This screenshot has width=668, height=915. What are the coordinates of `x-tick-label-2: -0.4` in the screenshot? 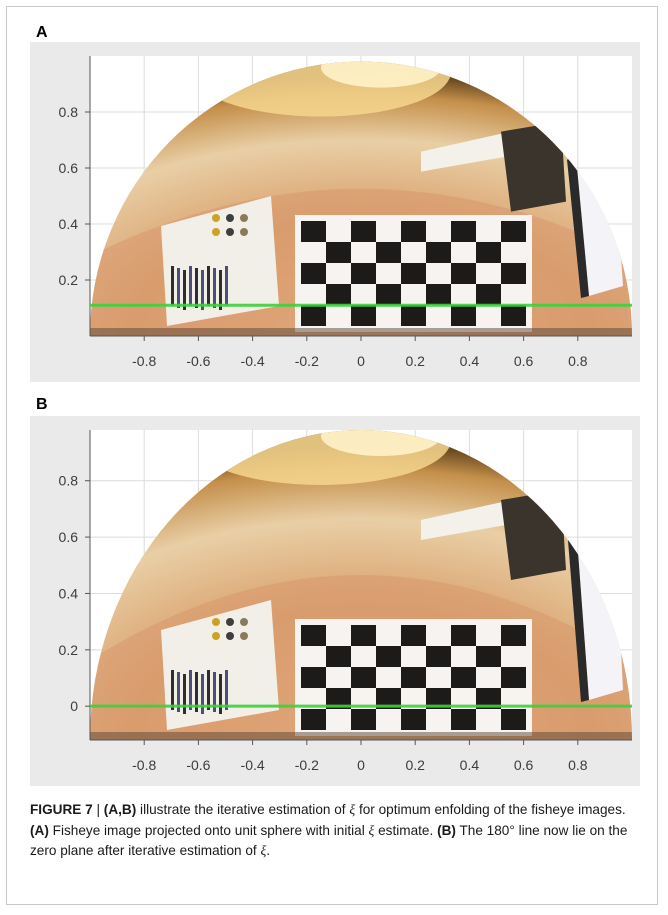 It's located at (253, 361).